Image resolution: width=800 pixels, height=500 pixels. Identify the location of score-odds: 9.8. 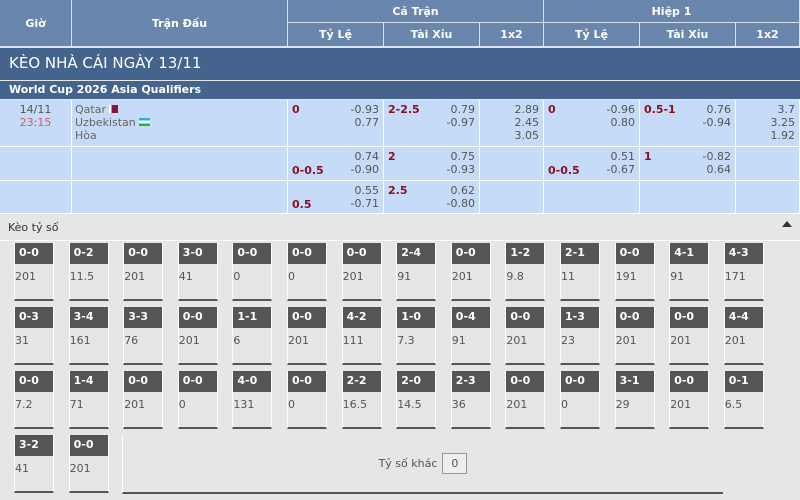
(515, 276).